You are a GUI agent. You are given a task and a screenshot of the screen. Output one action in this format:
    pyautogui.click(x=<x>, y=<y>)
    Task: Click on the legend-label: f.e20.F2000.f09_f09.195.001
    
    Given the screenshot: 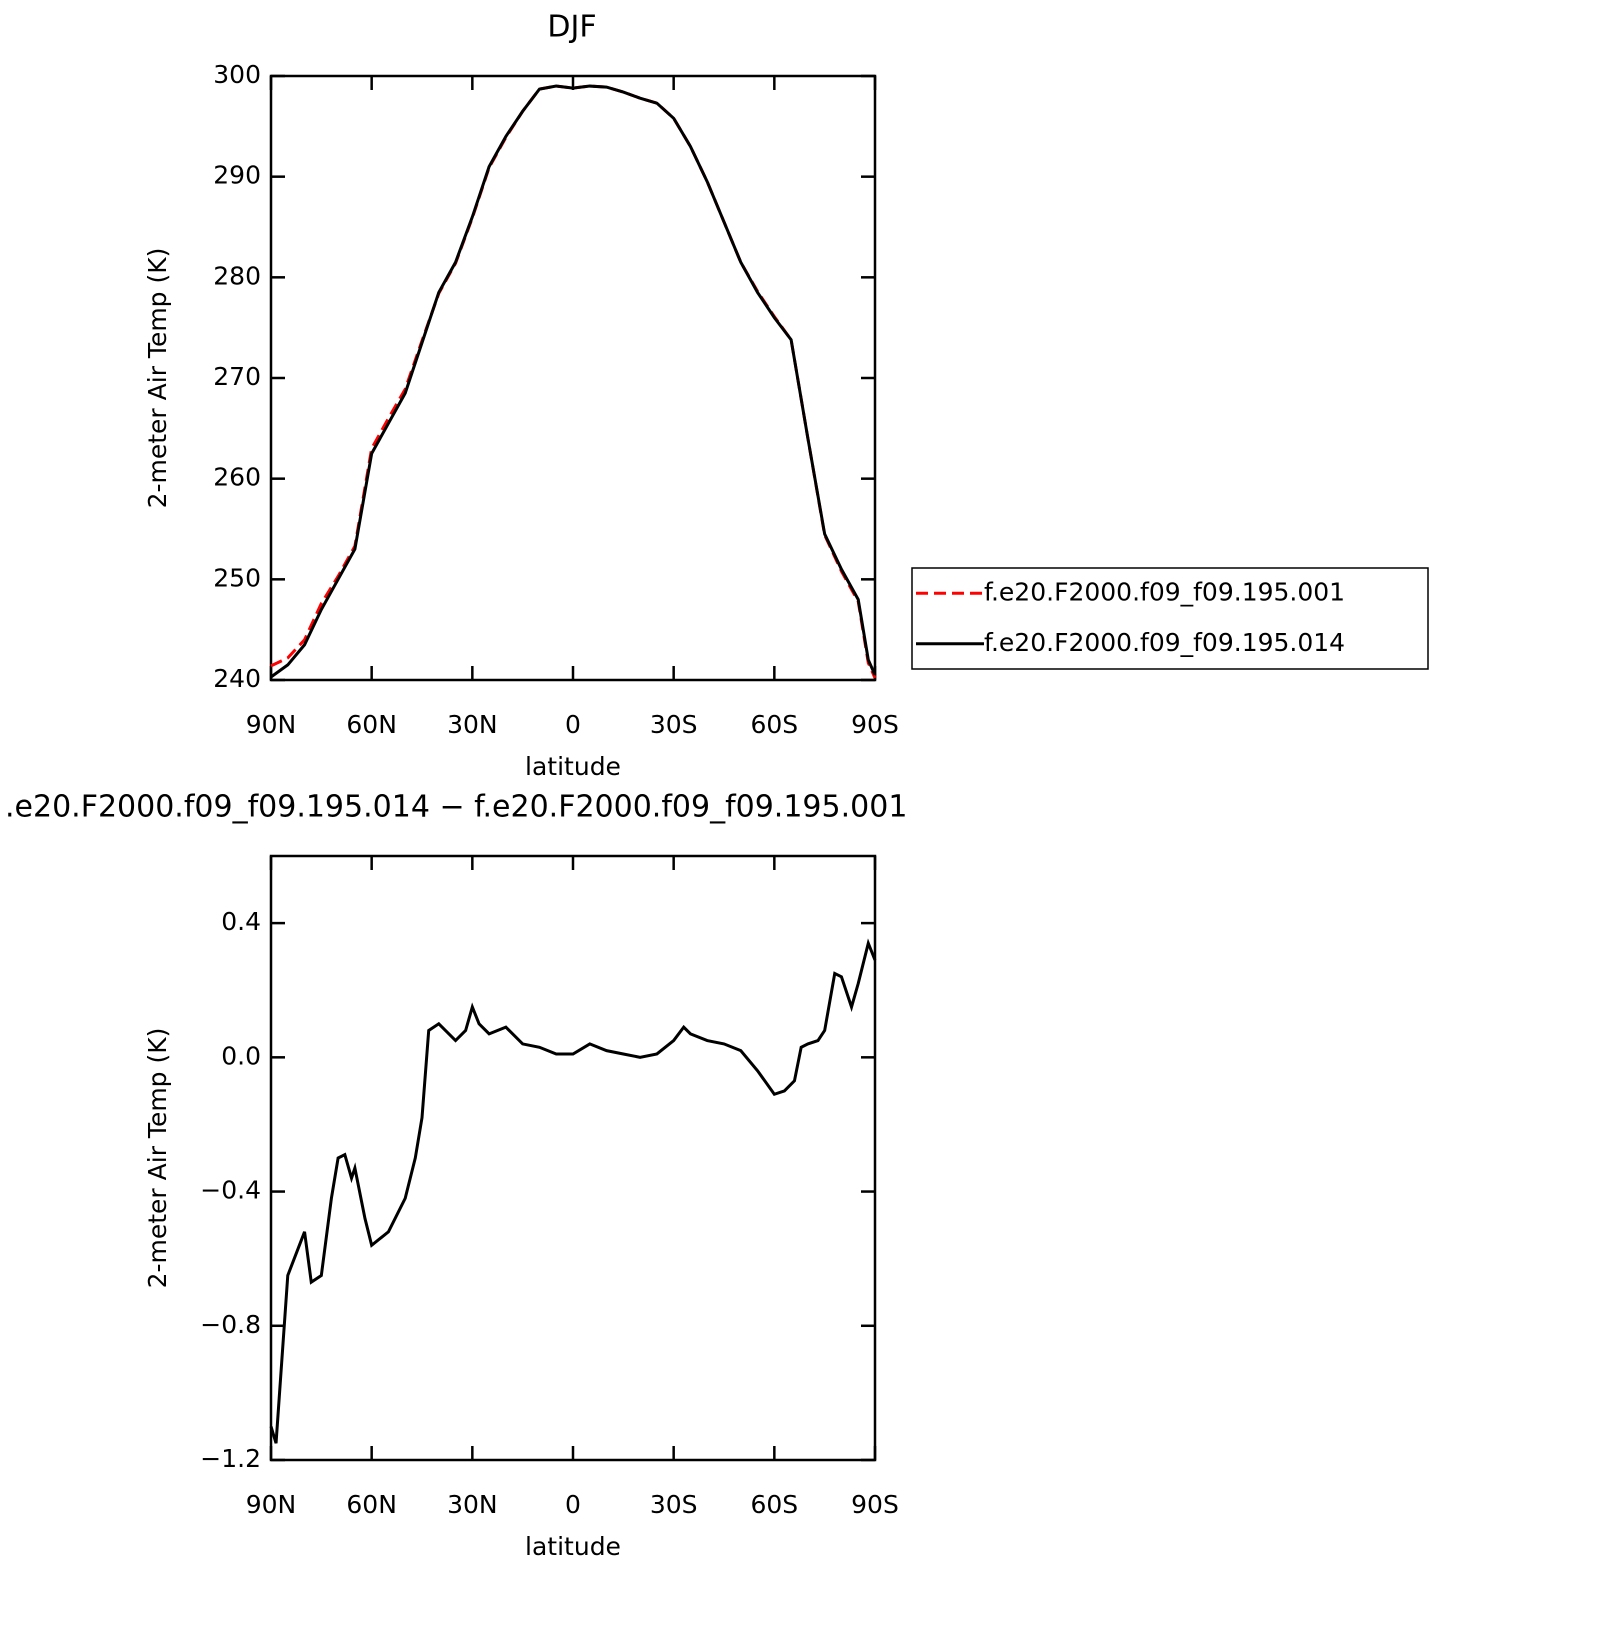 What is the action you would take?
    pyautogui.click(x=1164, y=591)
    